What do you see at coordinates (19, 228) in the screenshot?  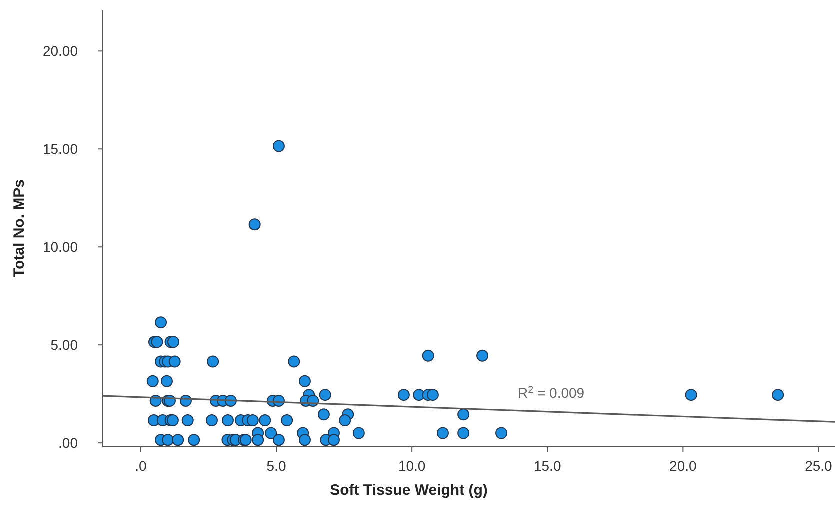 I see `y-axis-title: Total No. MPs` at bounding box center [19, 228].